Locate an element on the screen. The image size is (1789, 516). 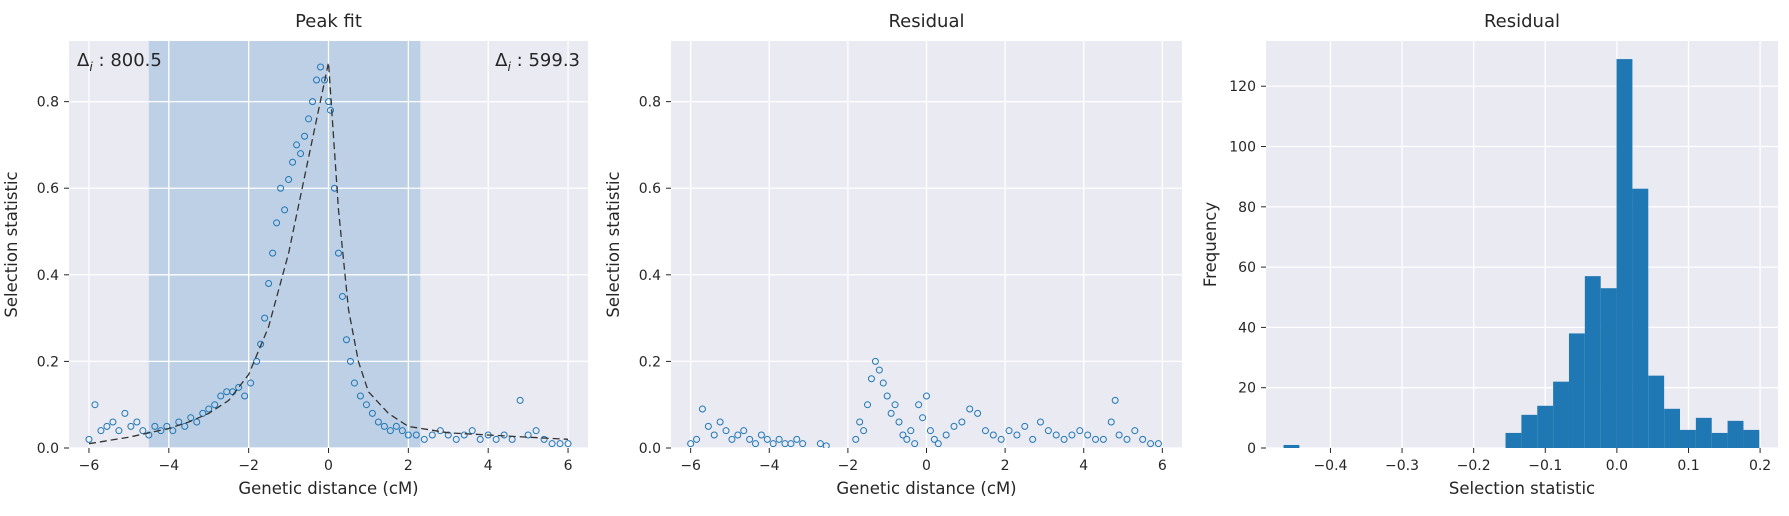
x-tick-label: 0.0 is located at coordinates (1617, 466).